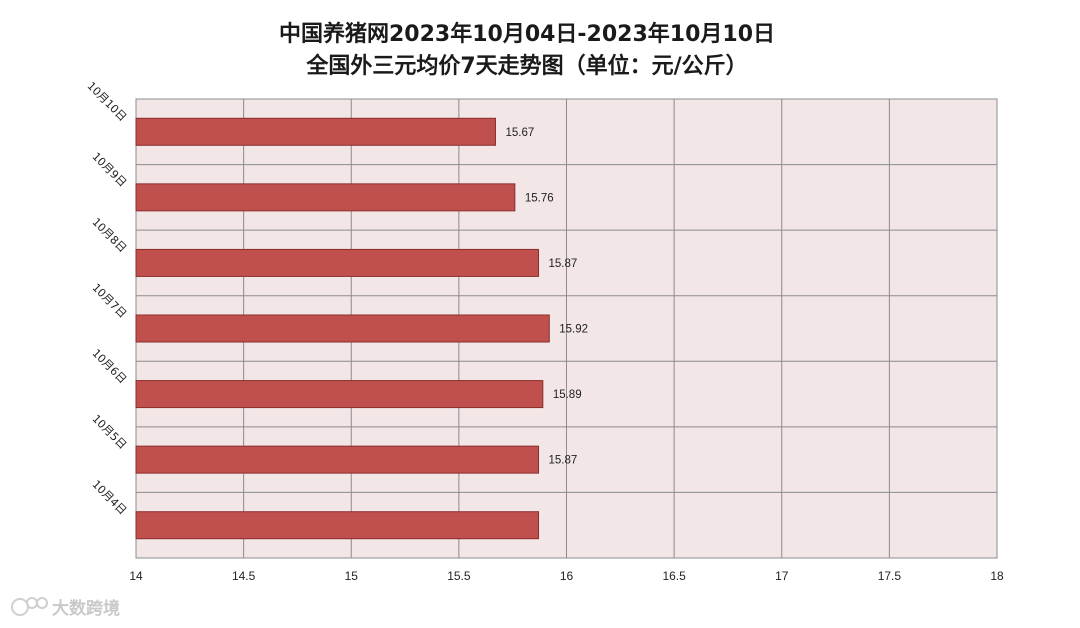  Describe the element at coordinates (527, 34) in the screenshot. I see `chart-title-line1: 中国养猪网2023年10月04日-2023年10月10日` at that location.